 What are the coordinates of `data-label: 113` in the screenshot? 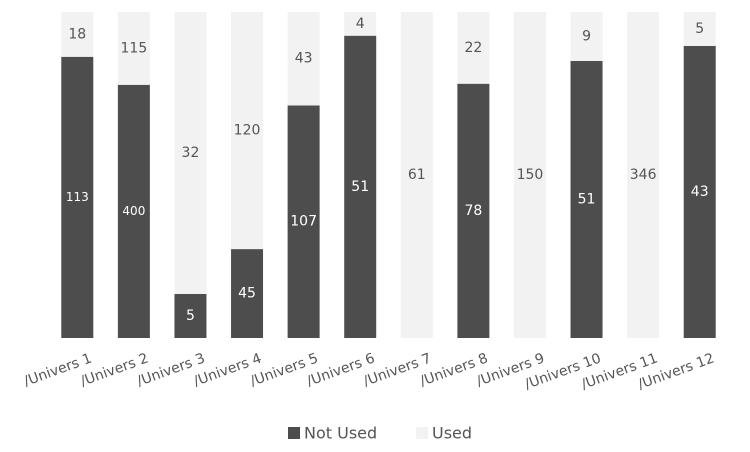 It's located at (77, 197).